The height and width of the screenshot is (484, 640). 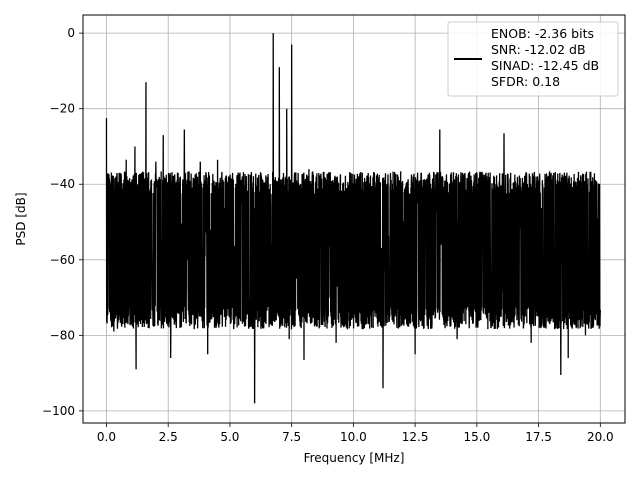 What do you see at coordinates (21, 218) in the screenshot?
I see `y-axis-label: PSD [dB]` at bounding box center [21, 218].